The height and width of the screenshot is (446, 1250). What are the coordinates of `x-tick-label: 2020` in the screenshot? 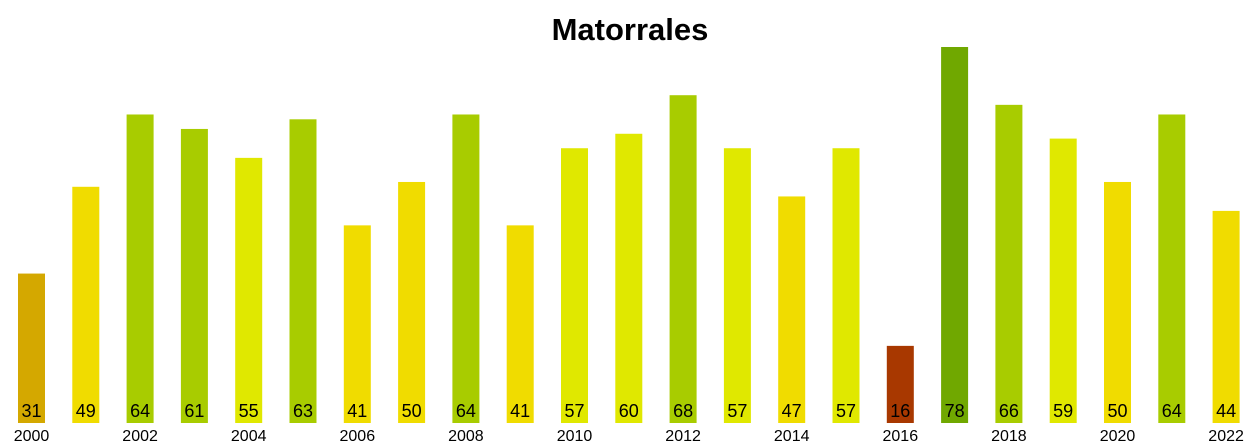 It's located at (1118, 436).